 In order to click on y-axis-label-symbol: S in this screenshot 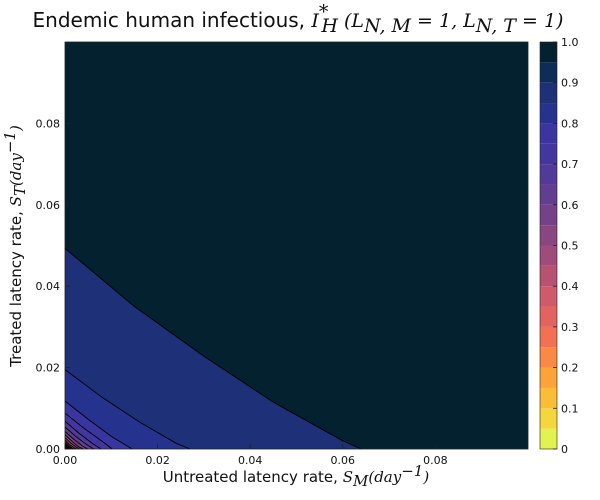, I will do `click(16, 201)`.